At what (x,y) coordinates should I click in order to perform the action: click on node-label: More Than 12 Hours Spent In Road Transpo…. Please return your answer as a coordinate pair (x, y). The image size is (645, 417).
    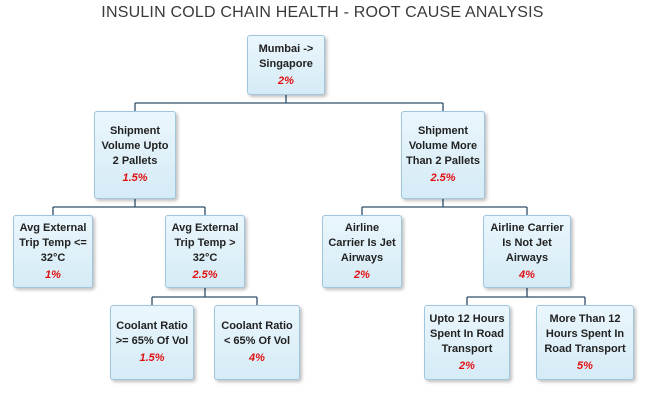
    Looking at the image, I should click on (585, 333).